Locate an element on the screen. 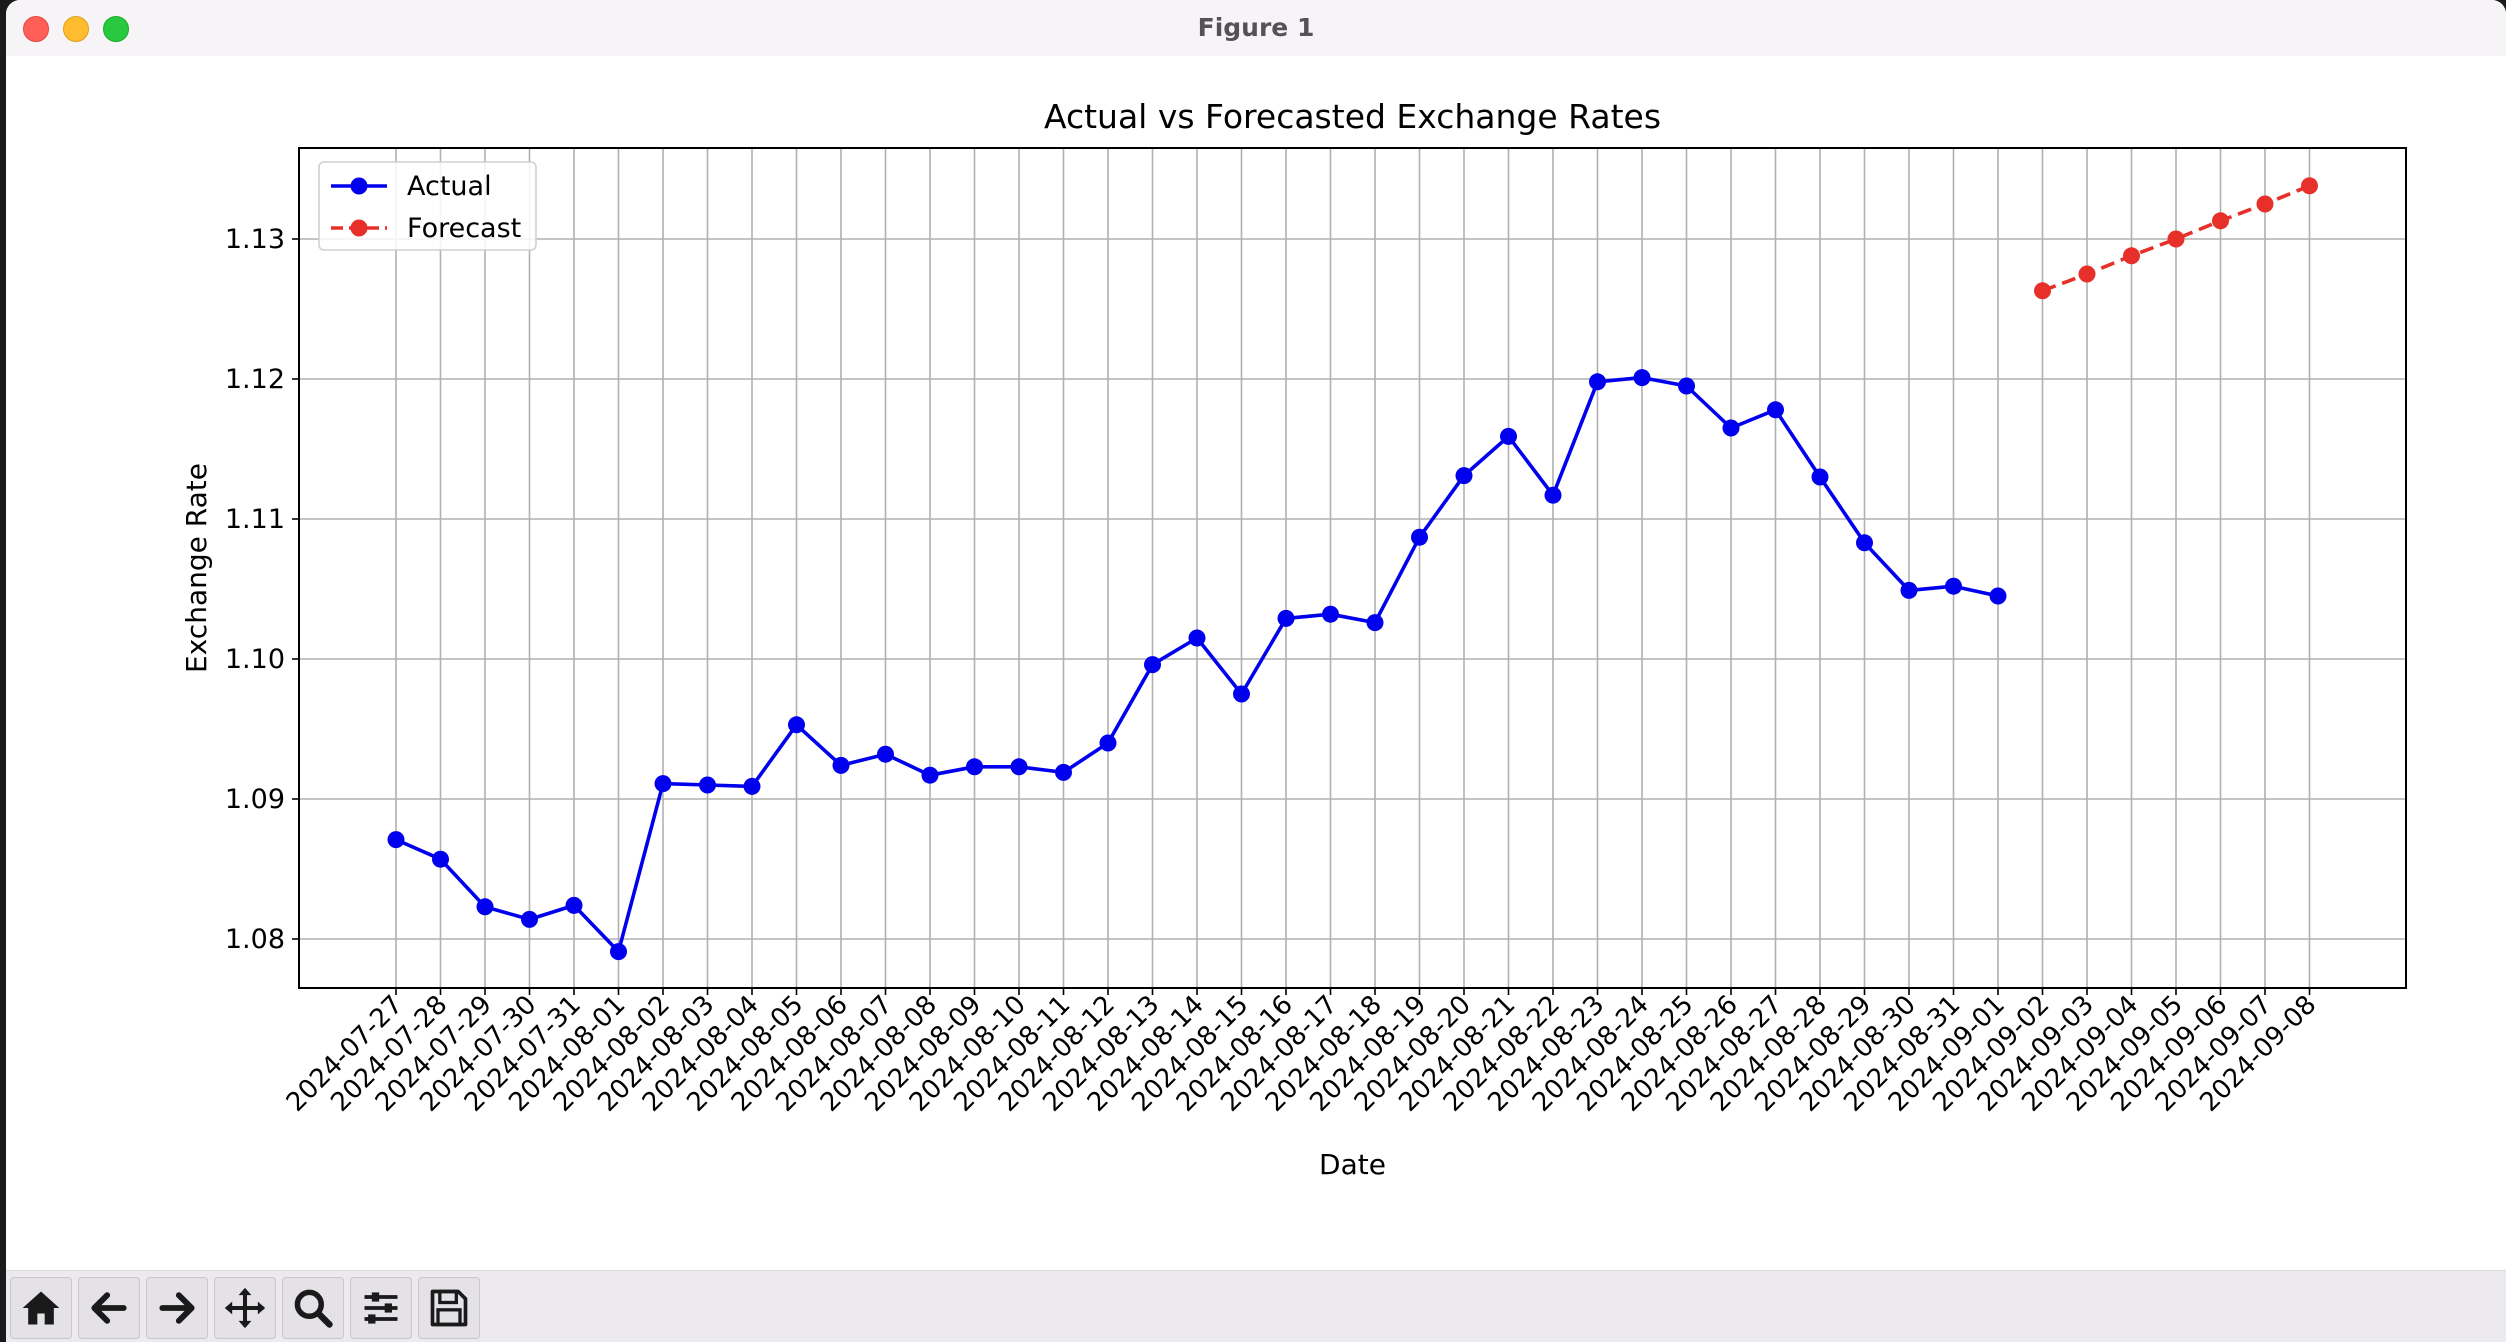 This screenshot has height=1342, width=2506. window-title: Figure 1 is located at coordinates (1256, 27).